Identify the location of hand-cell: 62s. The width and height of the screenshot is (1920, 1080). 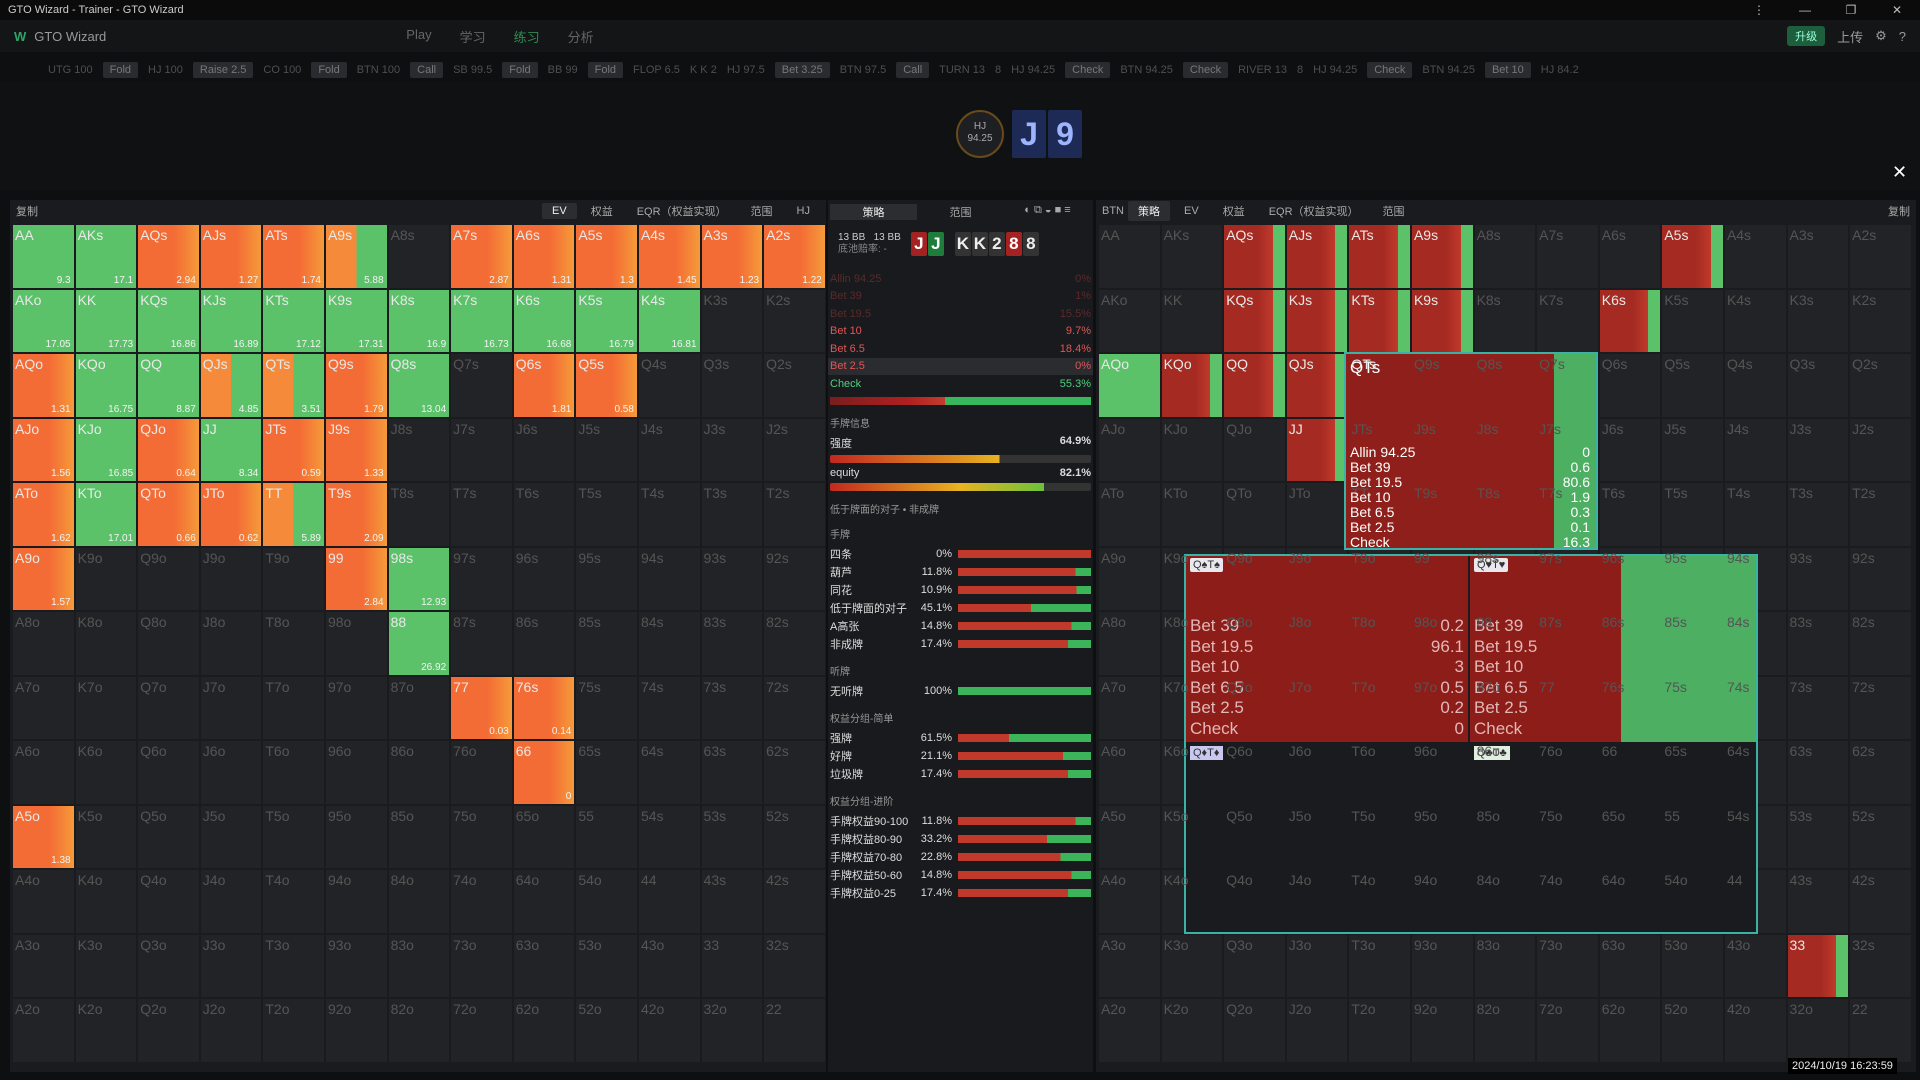
(794, 772).